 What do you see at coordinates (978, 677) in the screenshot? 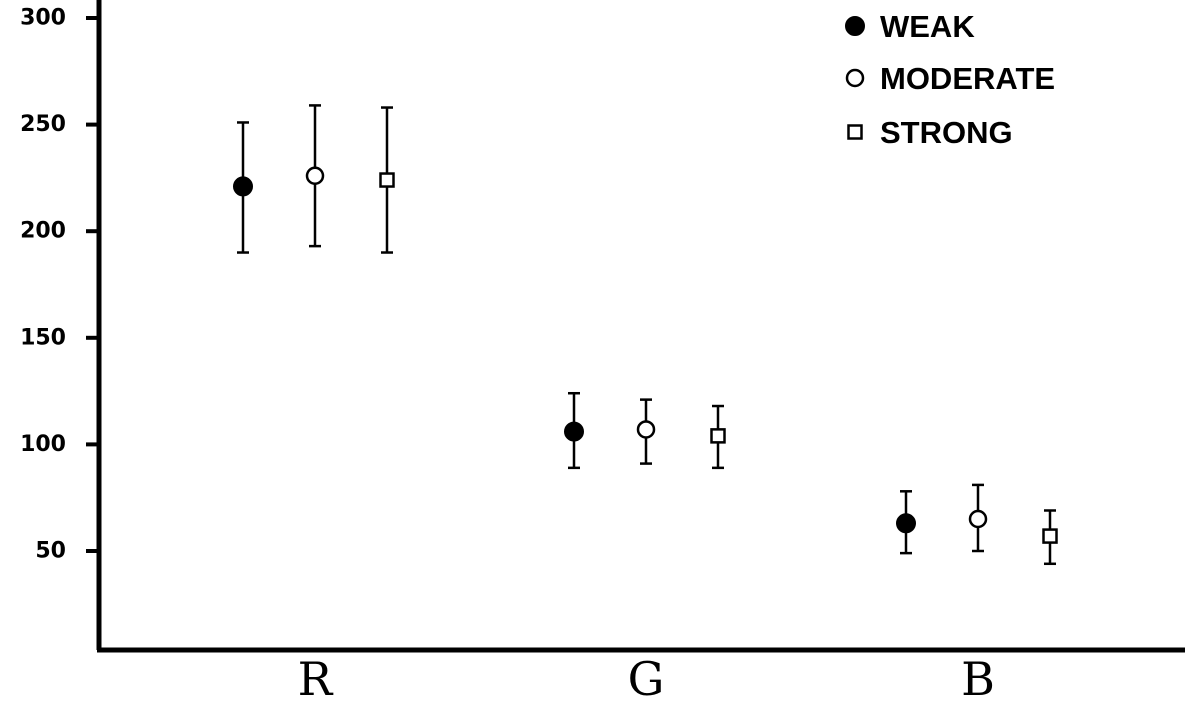
I see `x-category-label: B` at bounding box center [978, 677].